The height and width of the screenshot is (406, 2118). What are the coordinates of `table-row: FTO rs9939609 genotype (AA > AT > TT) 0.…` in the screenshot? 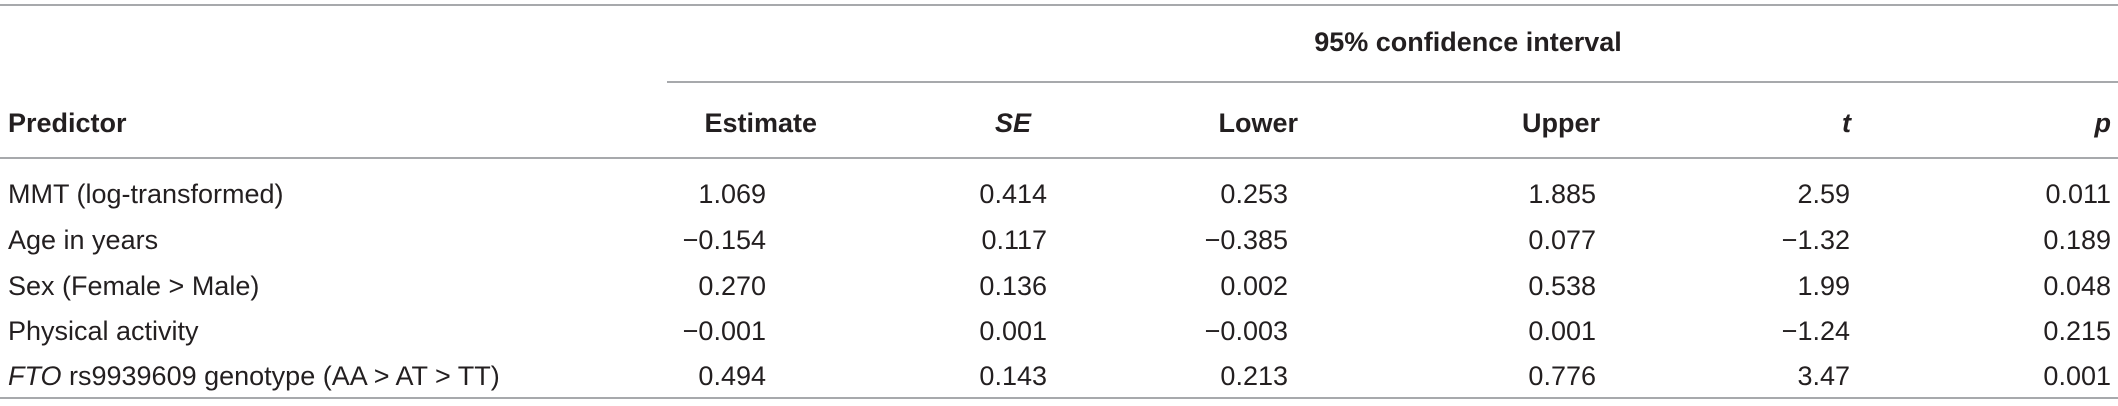 It's located at (1059, 383).